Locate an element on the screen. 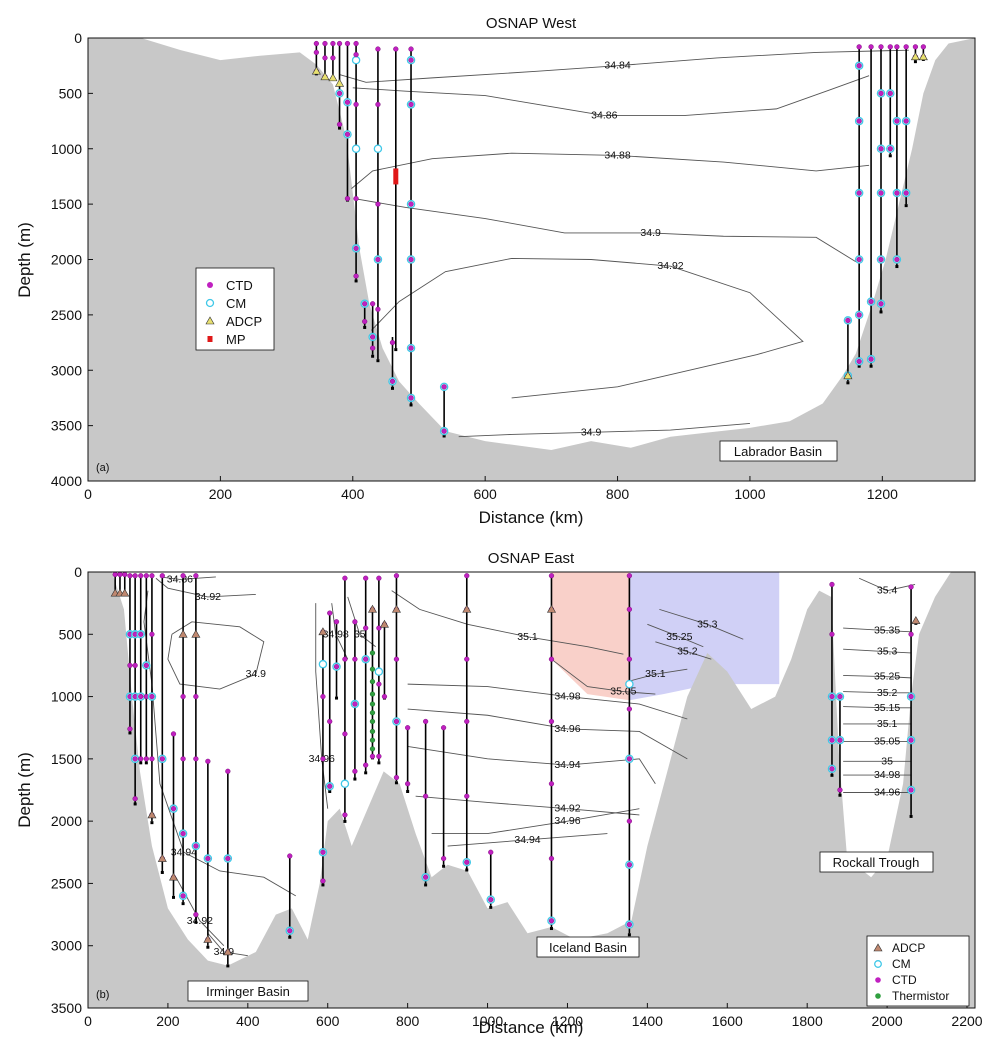 Image resolution: width=994 pixels, height=1038 pixels. legend-cm-symbol is located at coordinates (878, 964).